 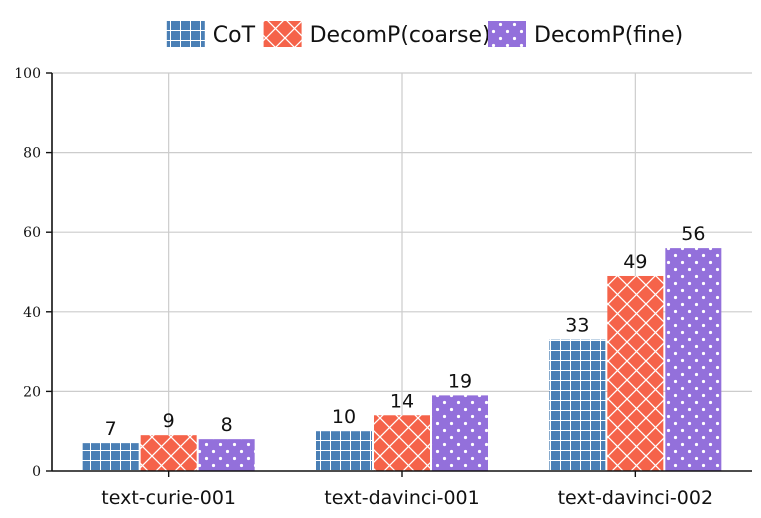 I want to click on y-tick-label: 40, so click(x=32, y=313).